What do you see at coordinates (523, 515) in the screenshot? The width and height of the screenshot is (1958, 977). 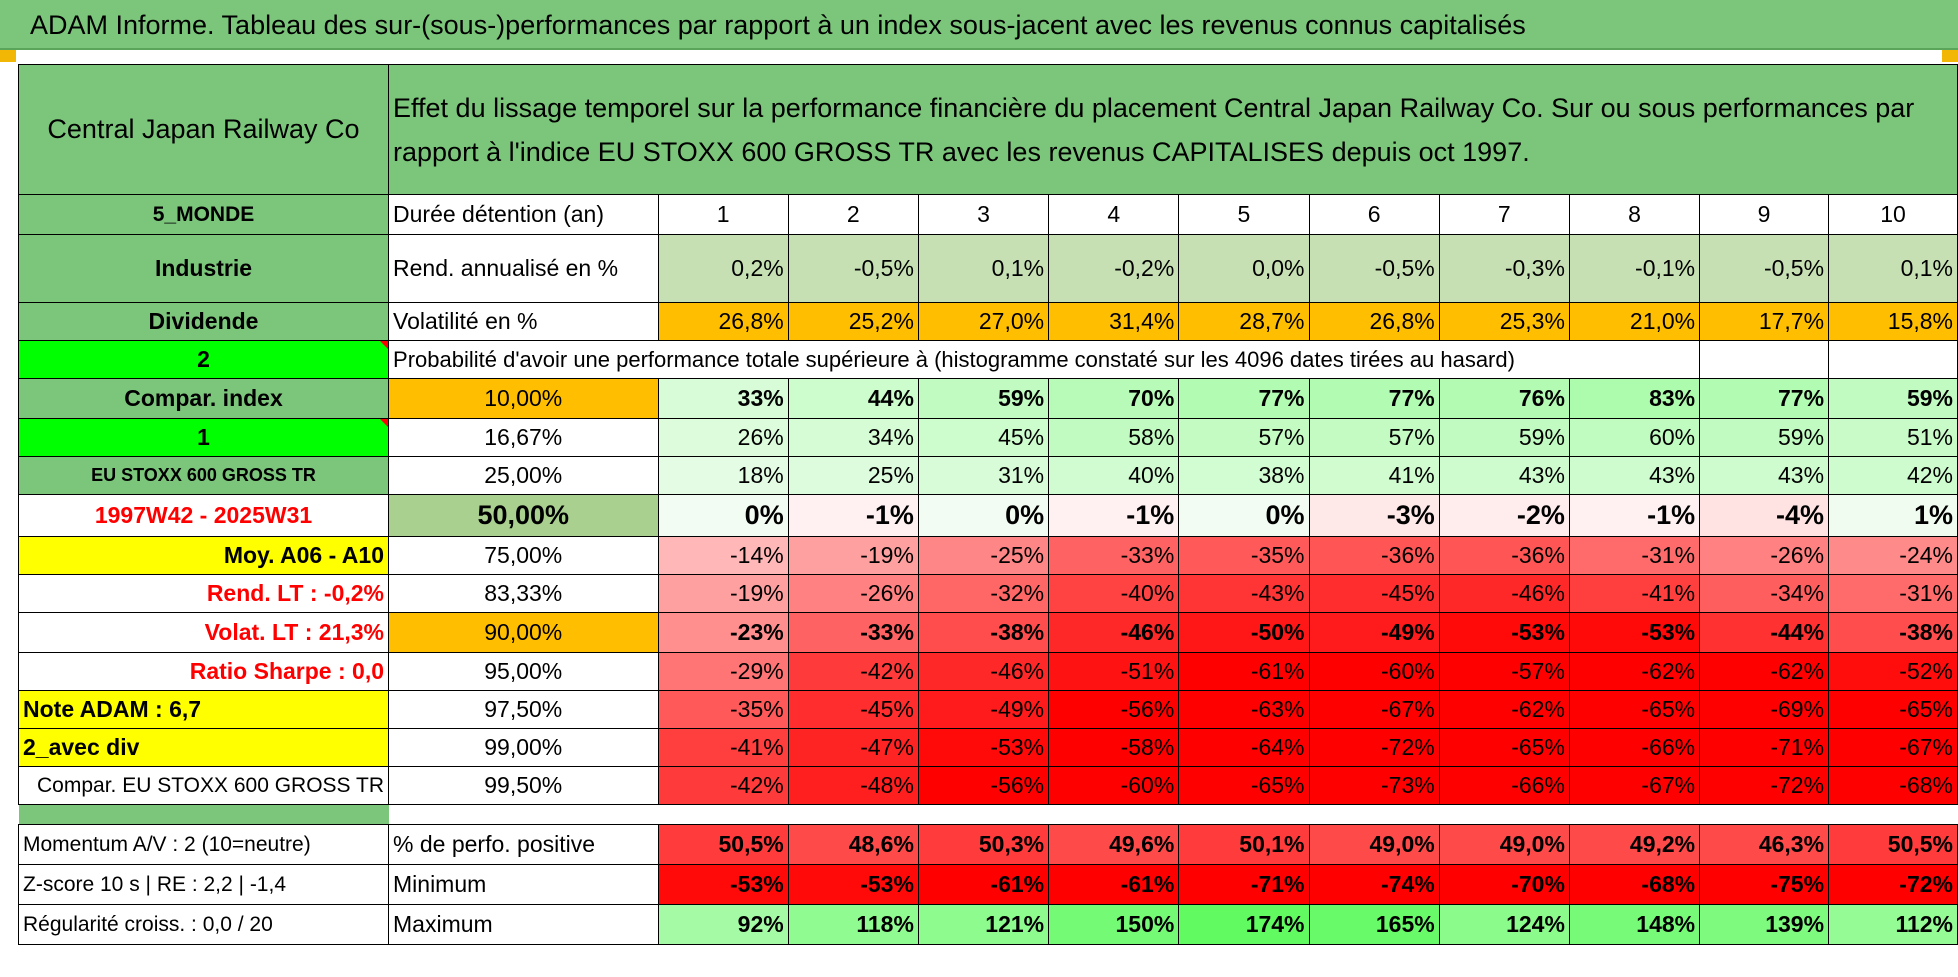 I see `percentile-label: 50,00%` at bounding box center [523, 515].